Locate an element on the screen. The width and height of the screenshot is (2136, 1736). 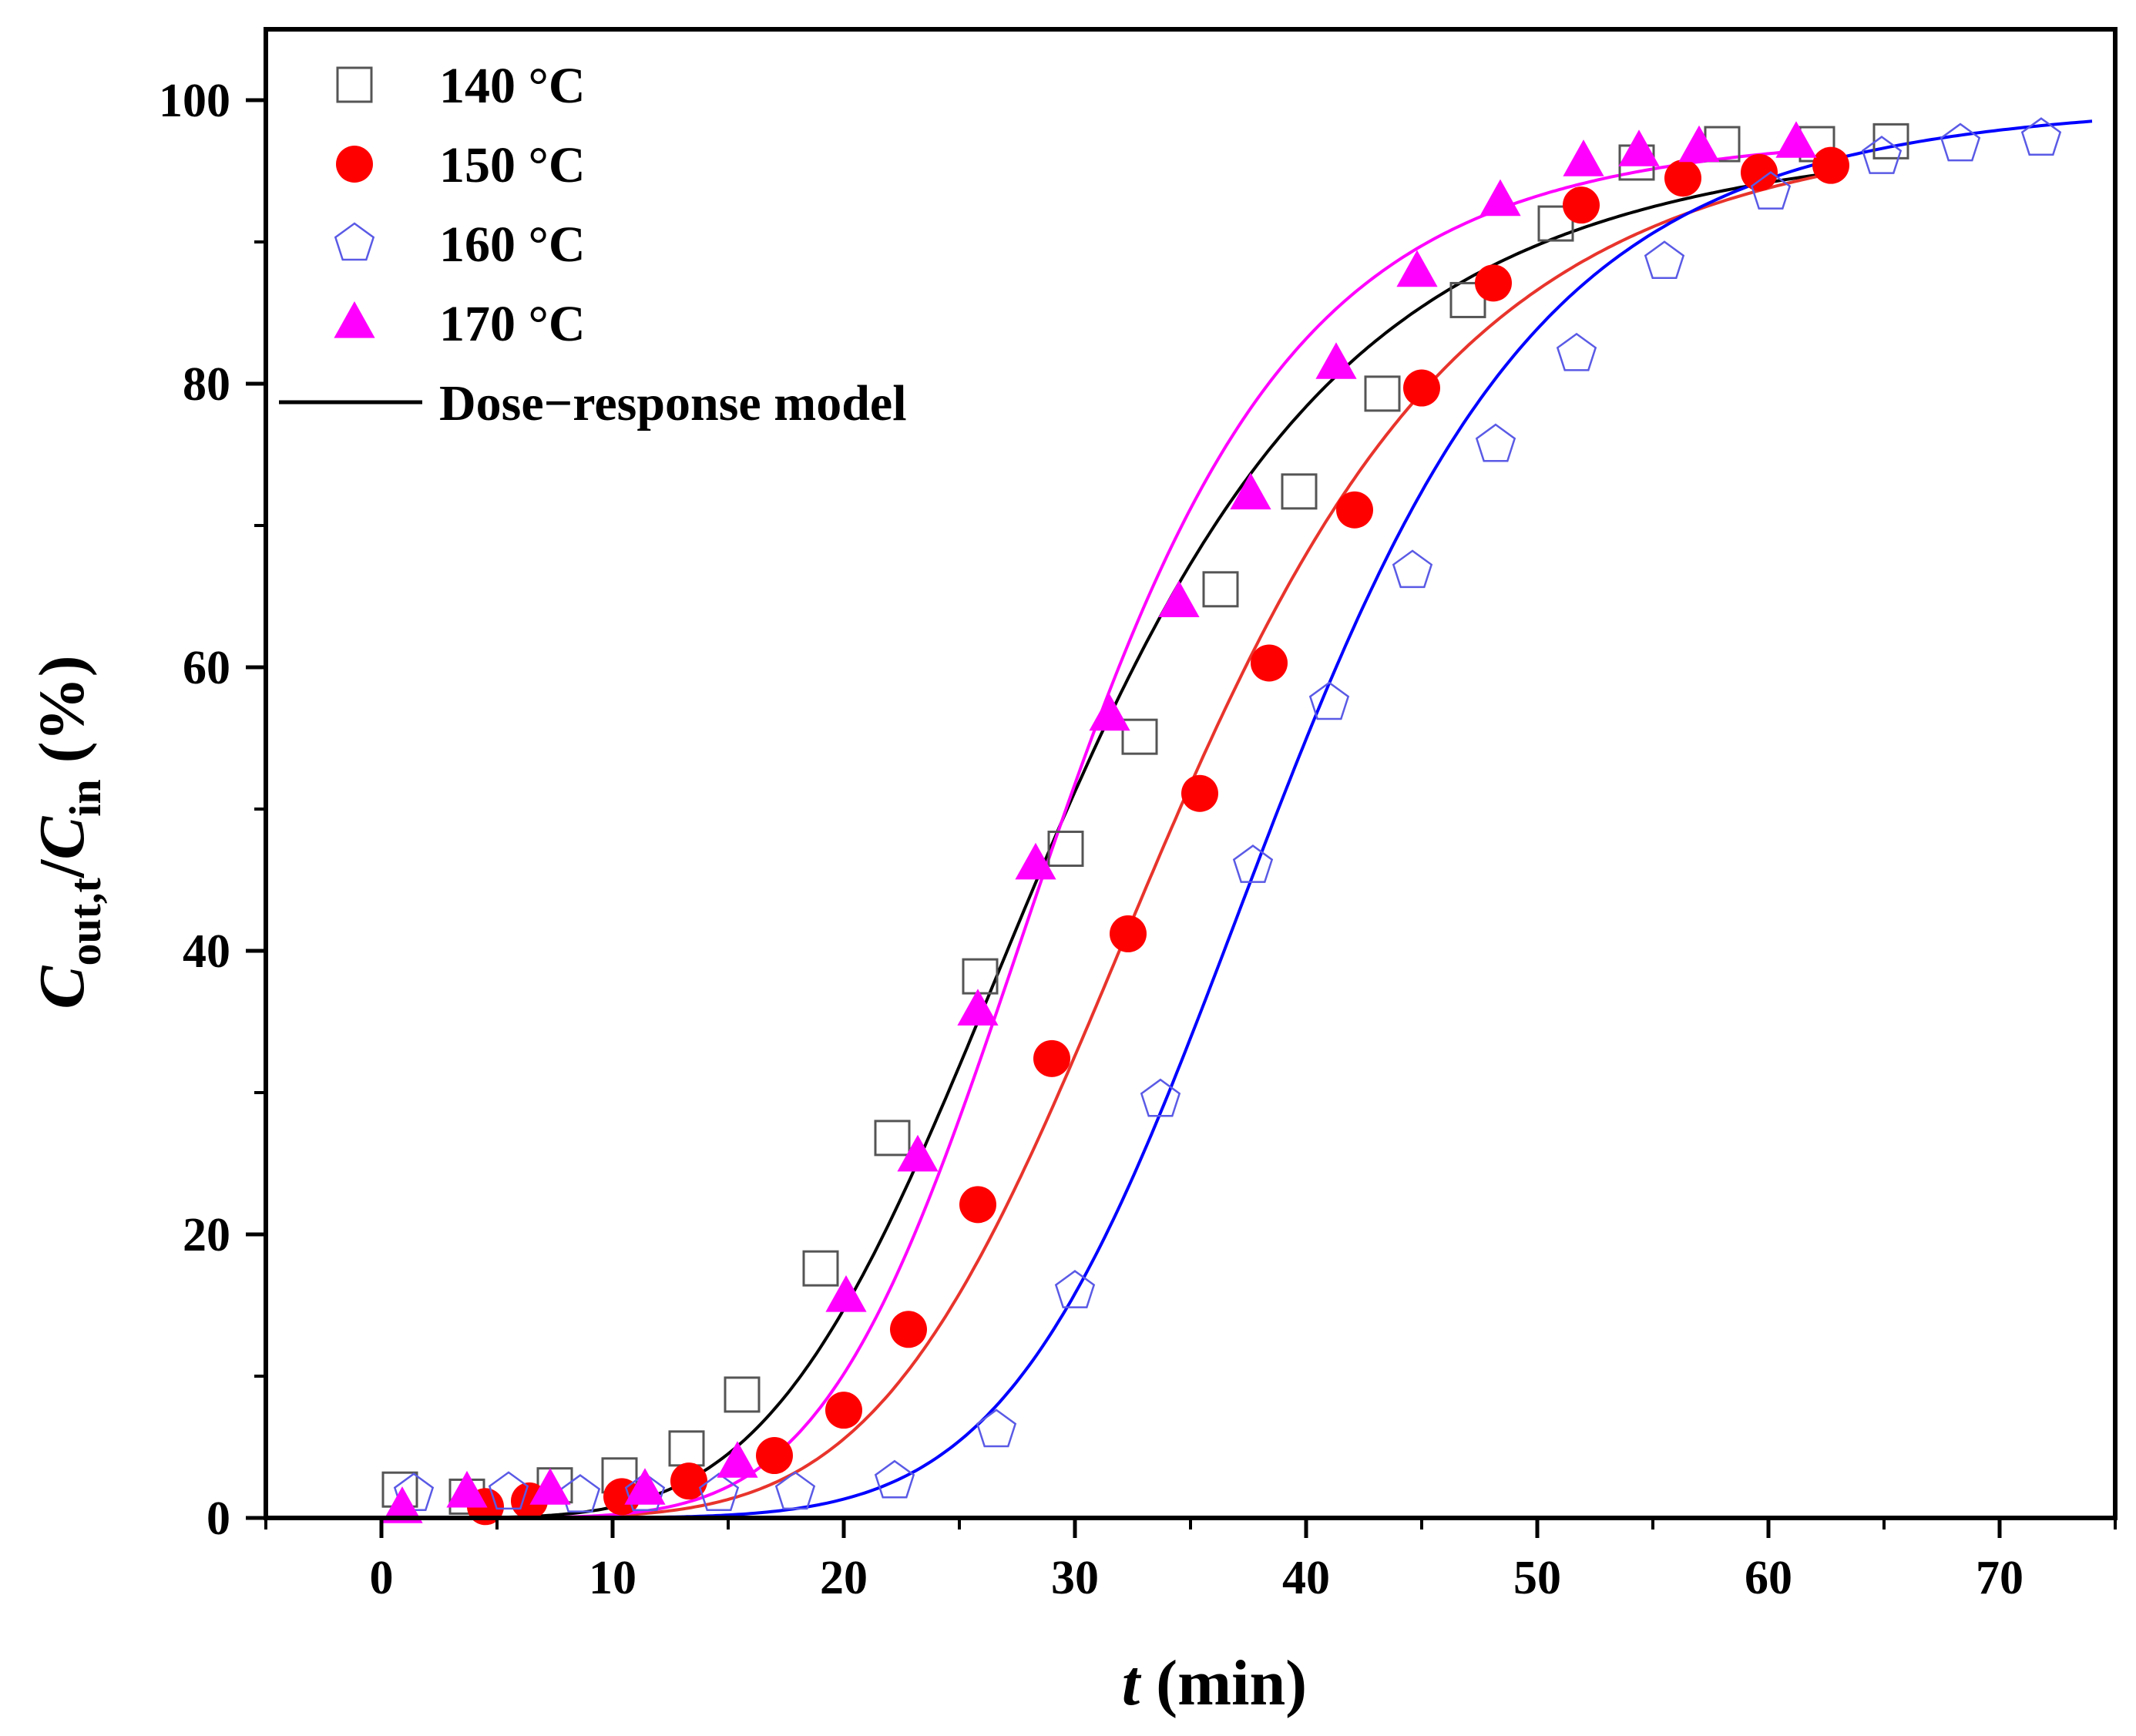
y-tick-label: 100 is located at coordinates (194, 101).